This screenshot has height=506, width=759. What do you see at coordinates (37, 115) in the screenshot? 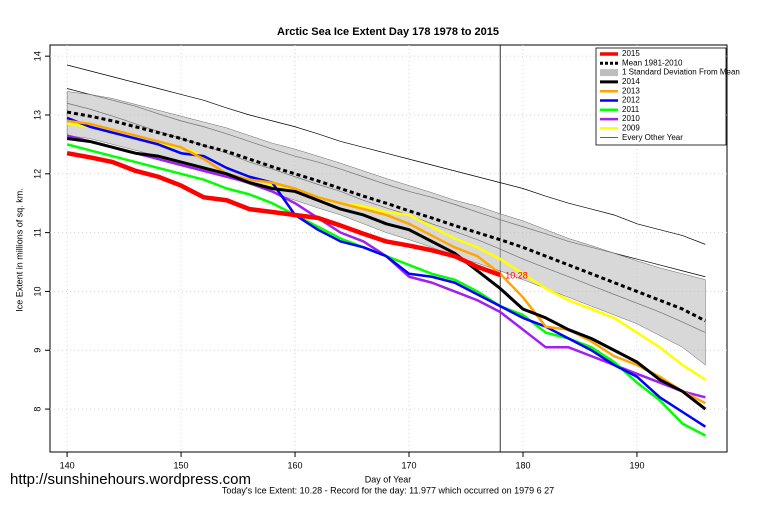
I see `y-tick-label: 13` at bounding box center [37, 115].